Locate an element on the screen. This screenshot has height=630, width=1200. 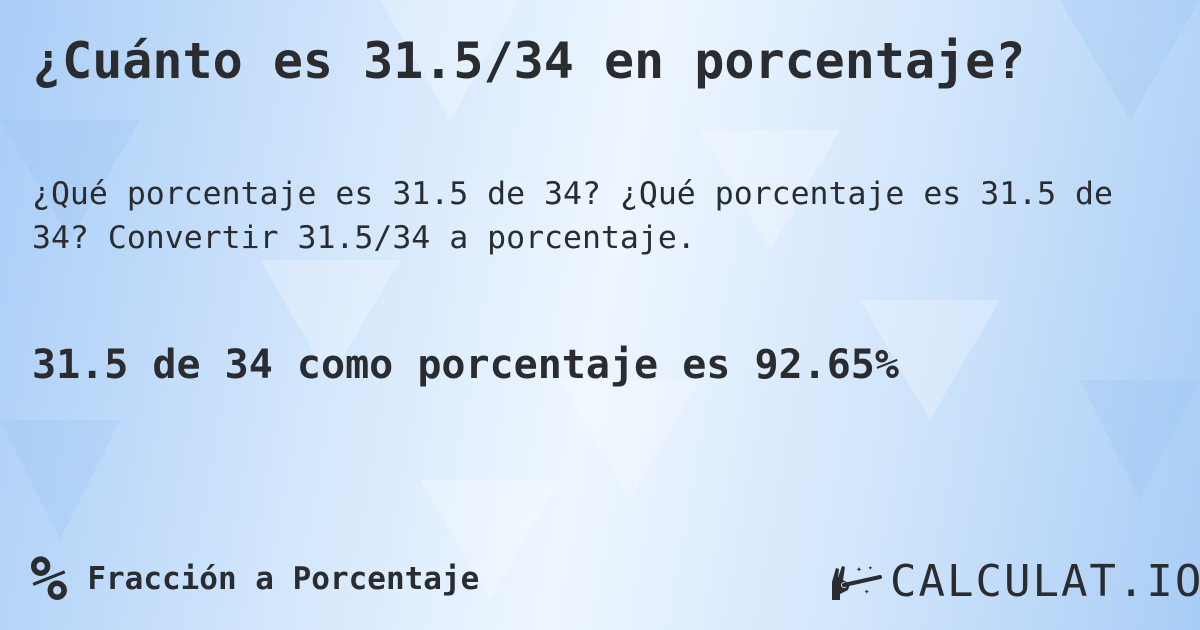
logo-text: CALCULAT.IO is located at coordinates (1045, 581).